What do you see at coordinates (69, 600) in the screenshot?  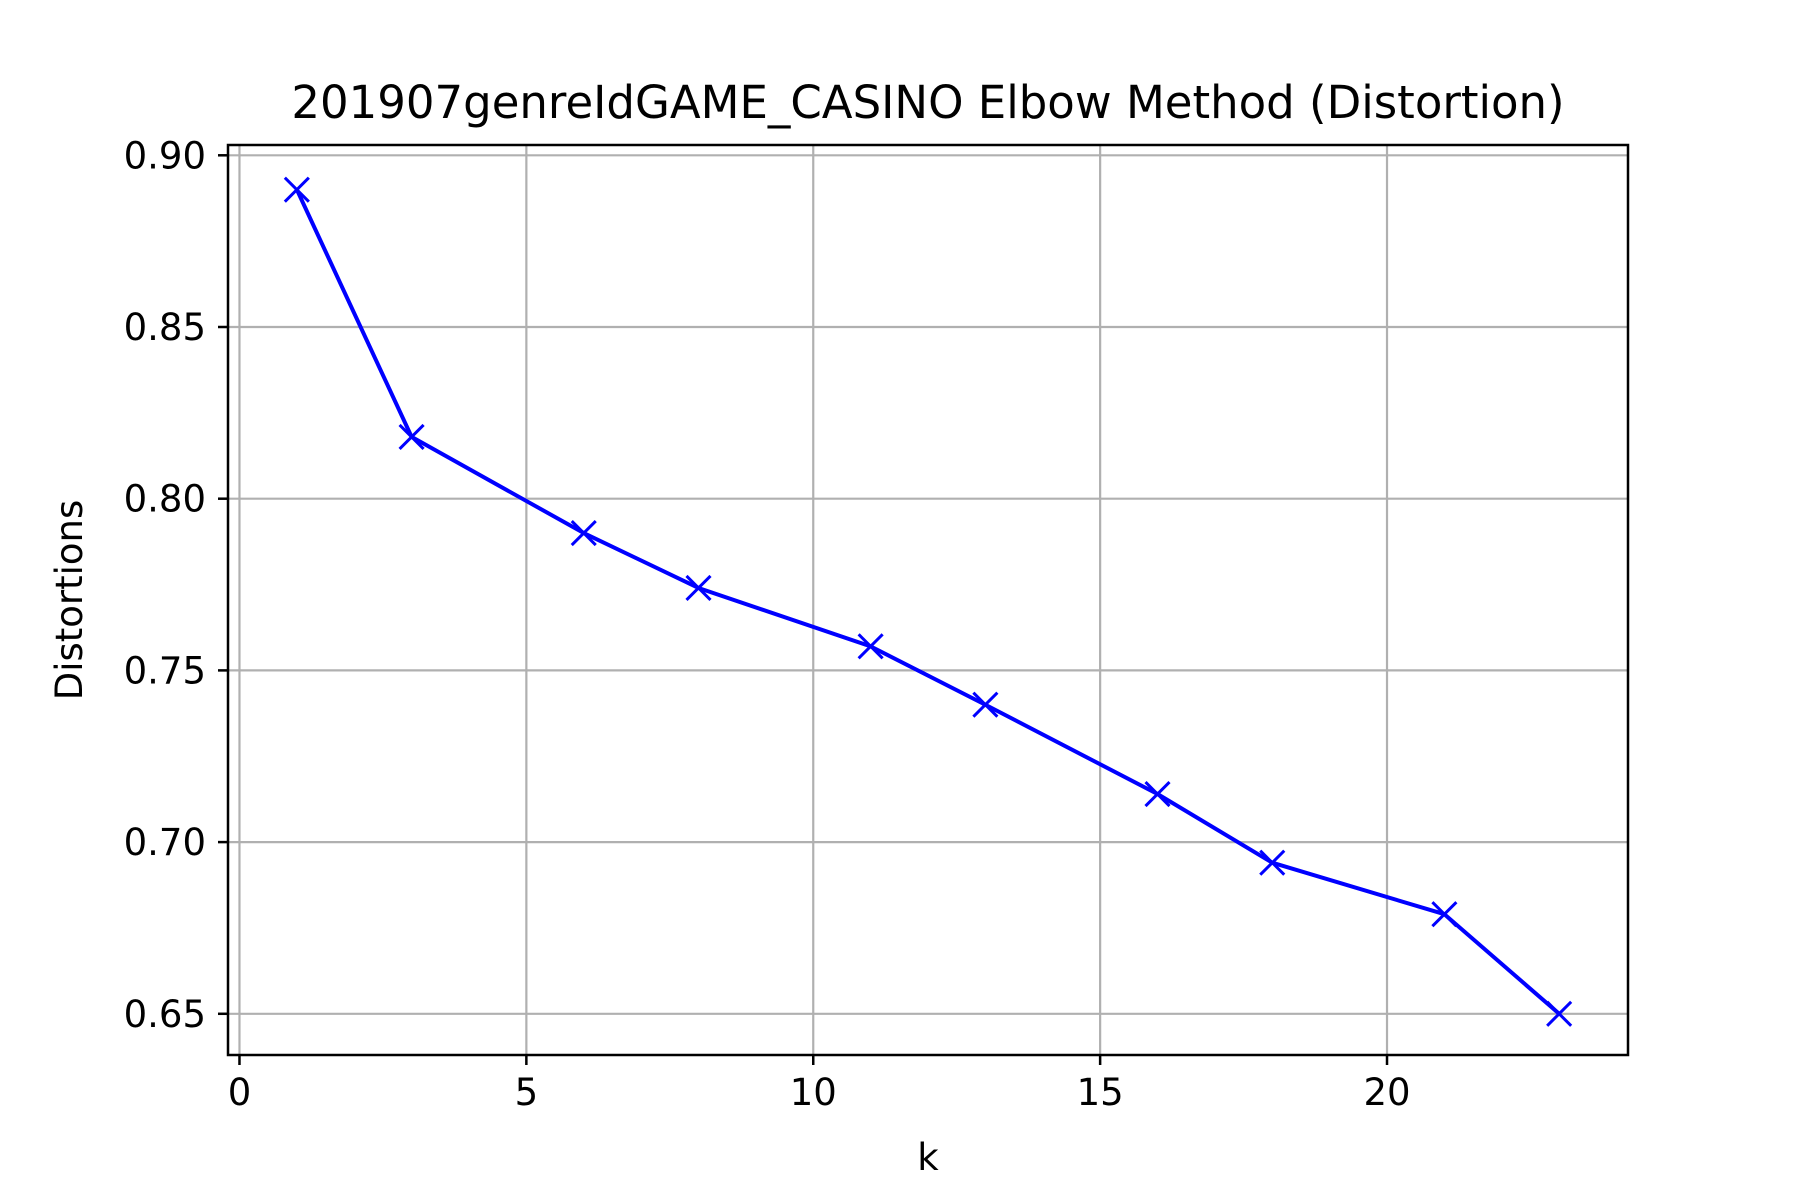 I see `y-axis-label: Distortions` at bounding box center [69, 600].